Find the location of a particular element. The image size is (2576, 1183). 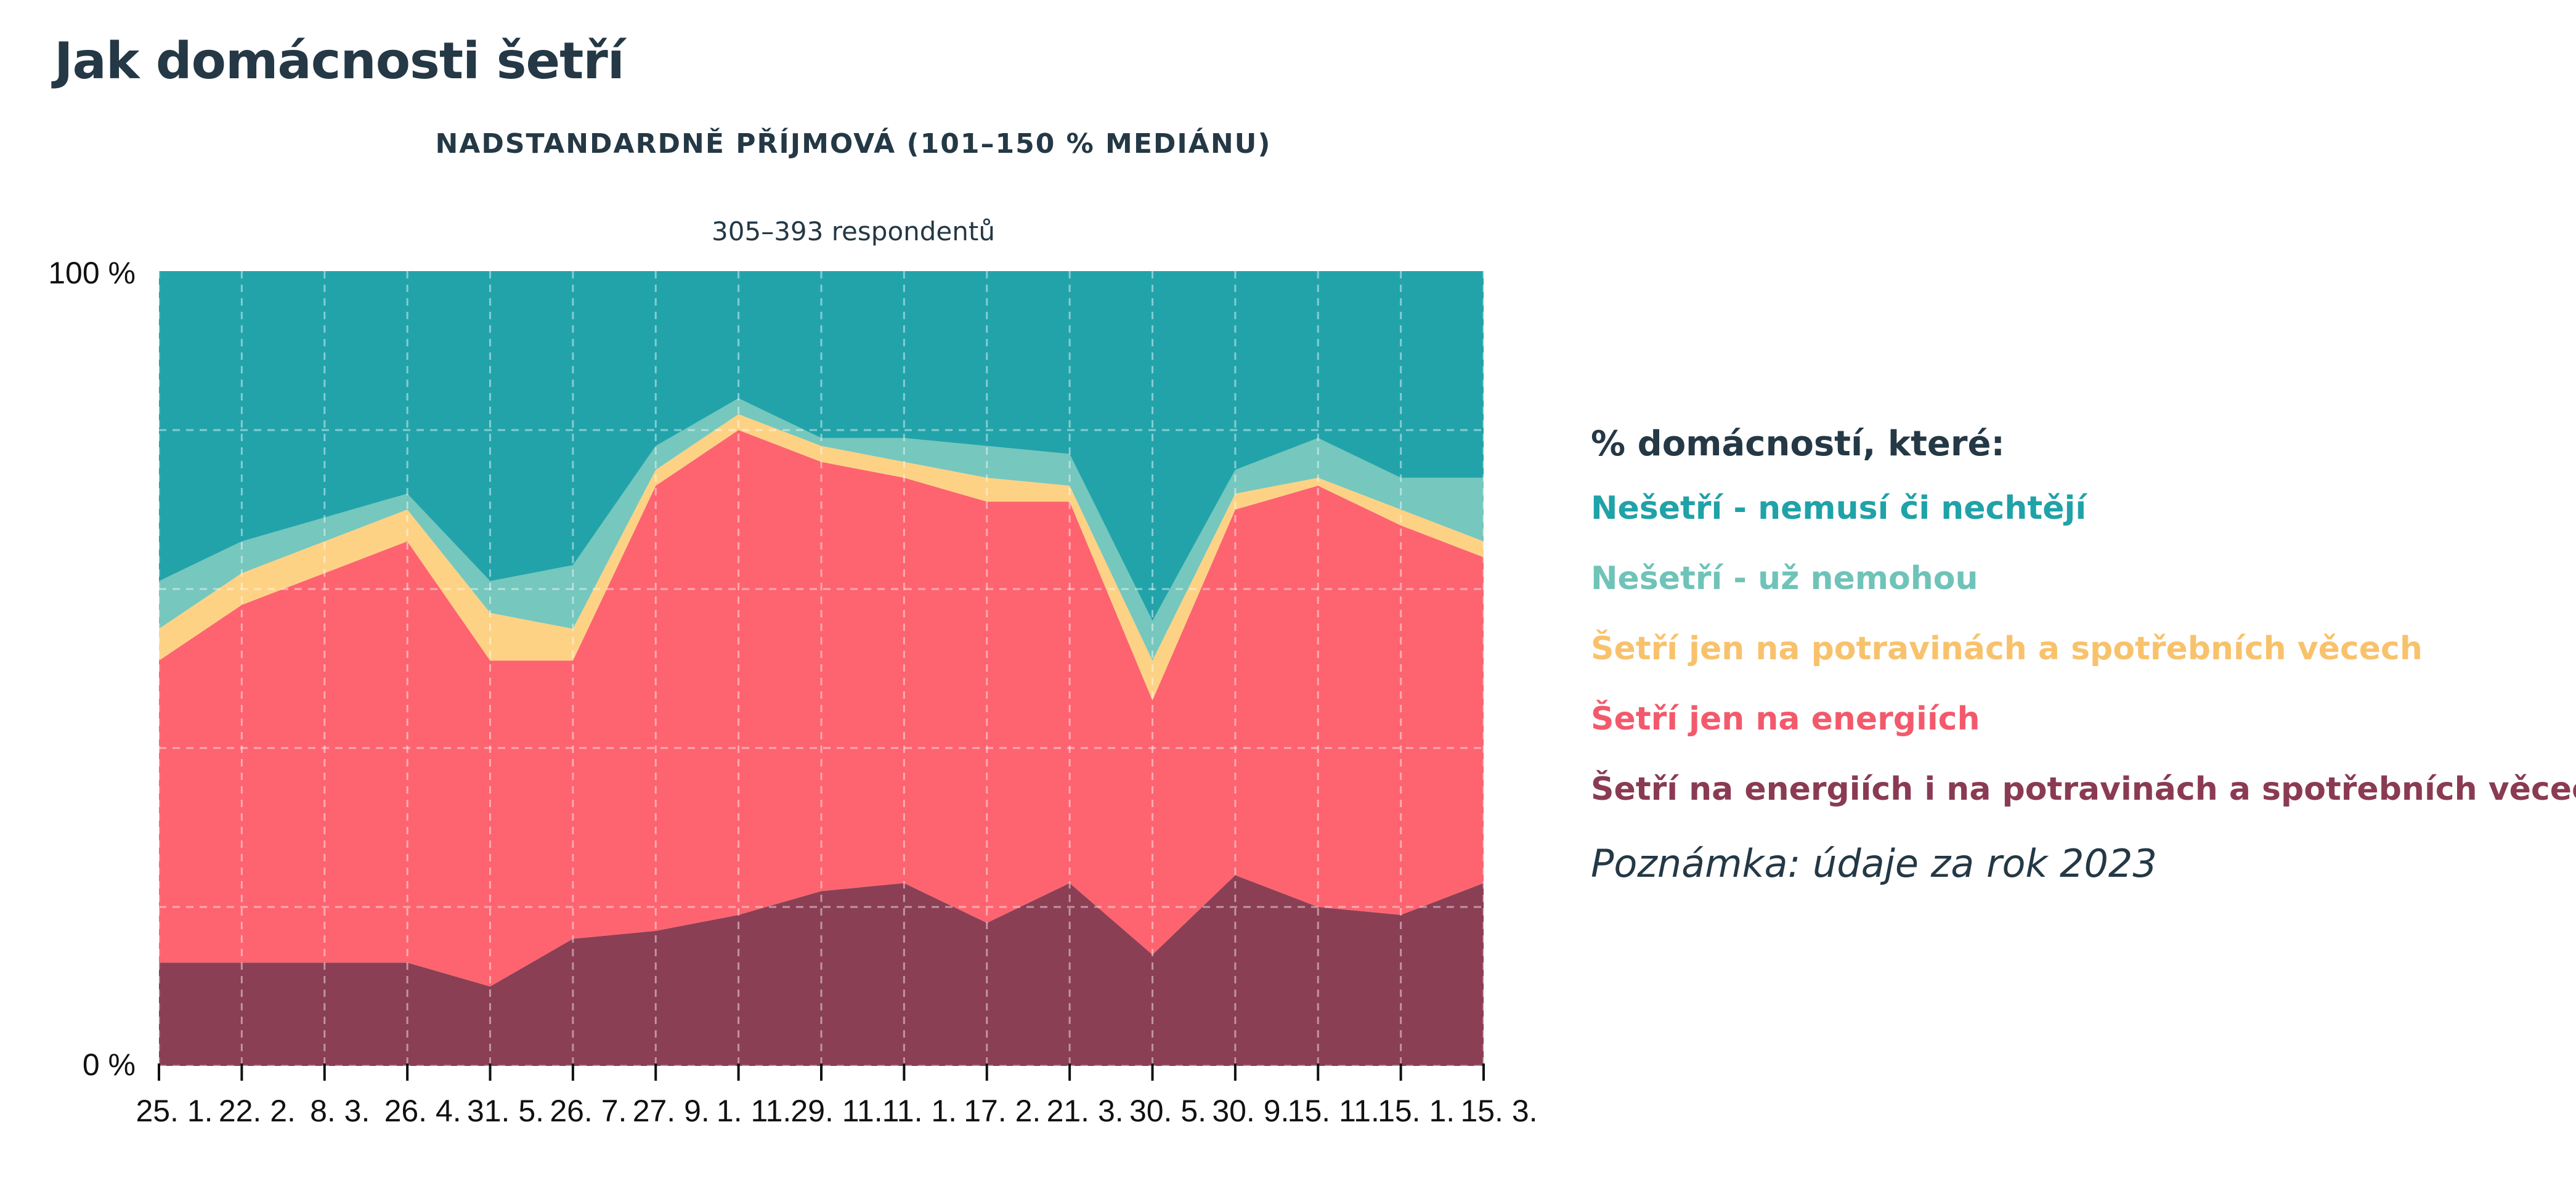

x-tick-label: 30. 5. is located at coordinates (1167, 1111).